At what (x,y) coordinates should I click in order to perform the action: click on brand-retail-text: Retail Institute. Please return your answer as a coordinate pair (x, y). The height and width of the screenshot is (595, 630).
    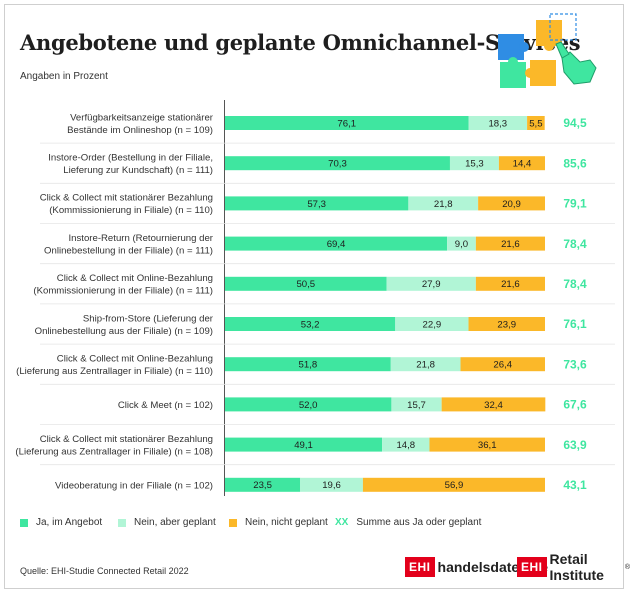
    Looking at the image, I should click on (576, 567).